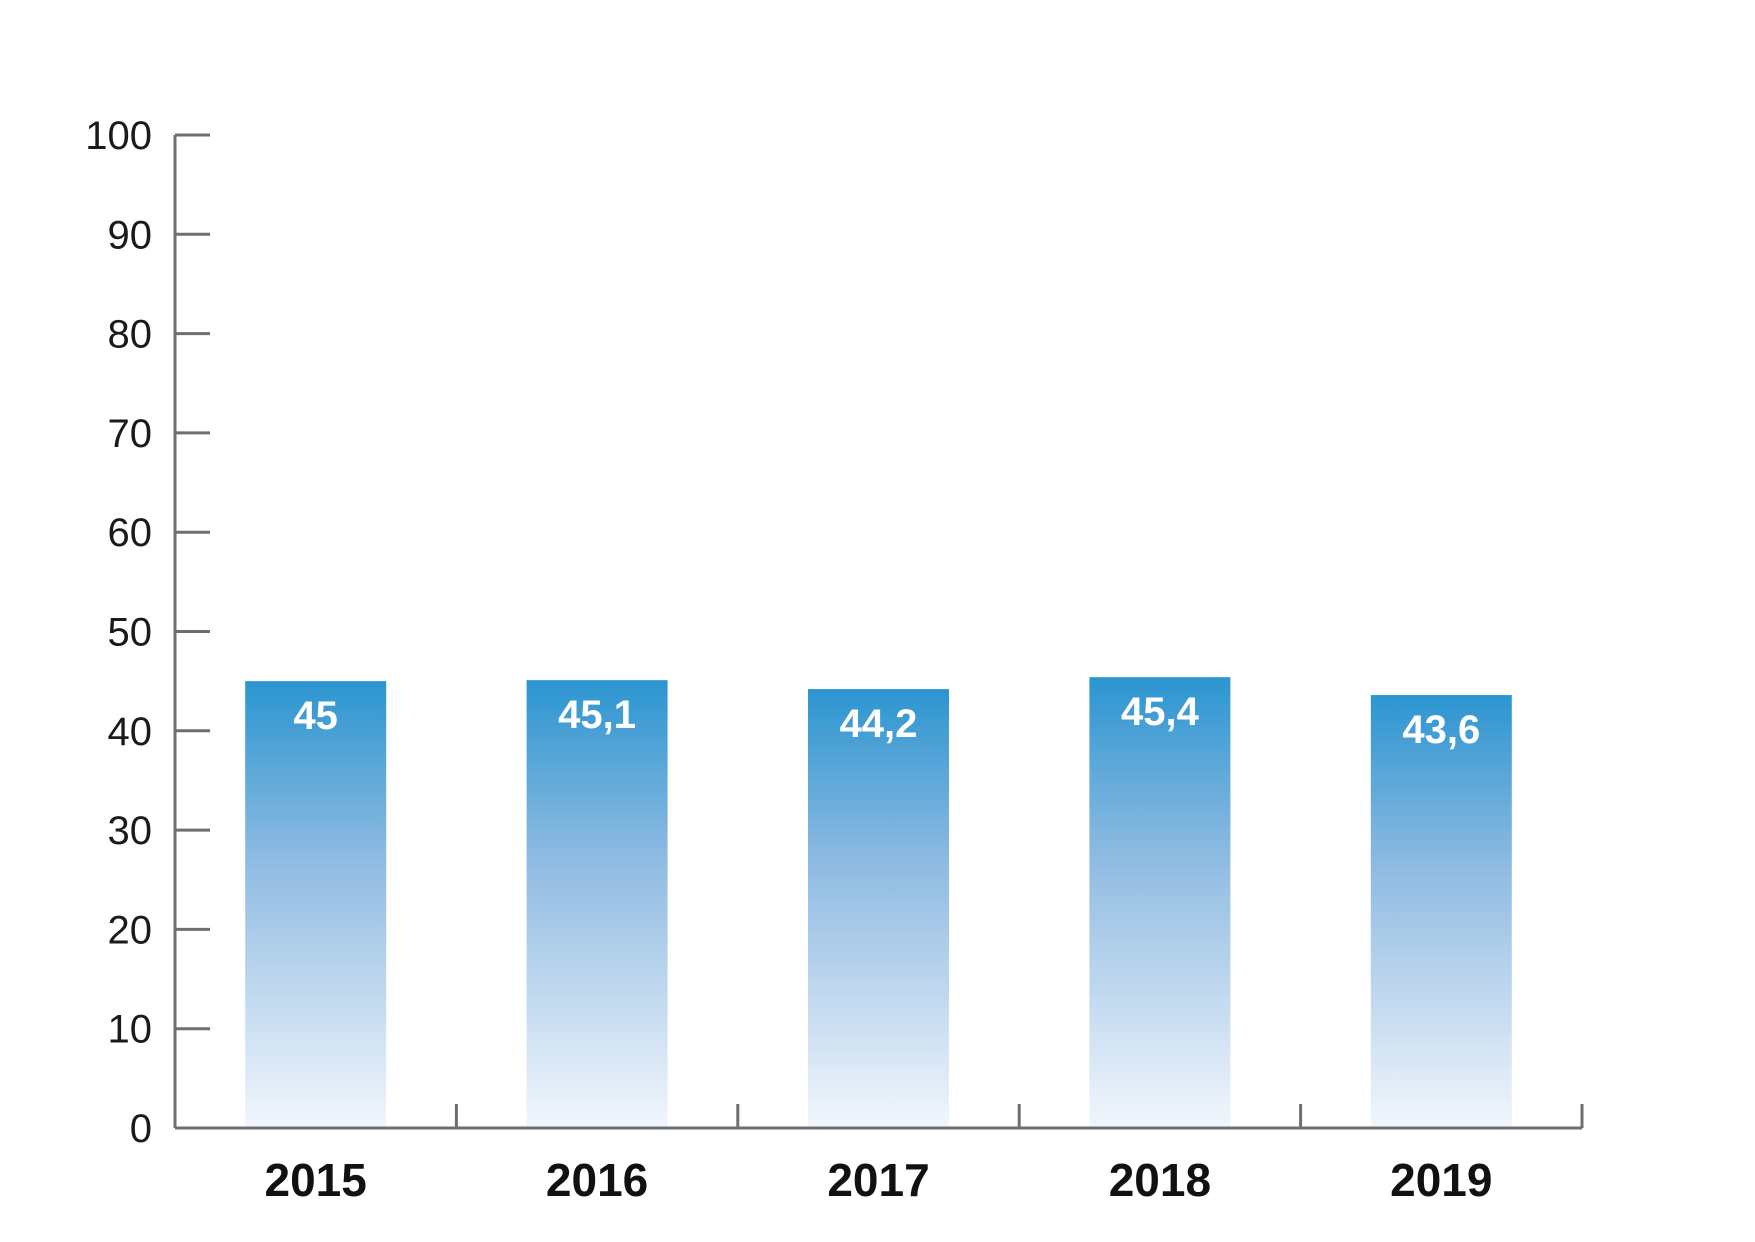 The height and width of the screenshot is (1242, 1755). What do you see at coordinates (130, 235) in the screenshot?
I see `y-tick-label: 90` at bounding box center [130, 235].